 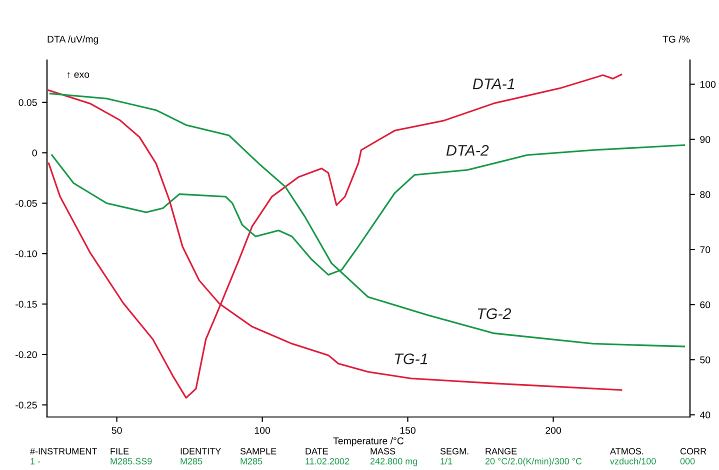 What do you see at coordinates (119, 451) in the screenshot?
I see `text: FILE` at bounding box center [119, 451].